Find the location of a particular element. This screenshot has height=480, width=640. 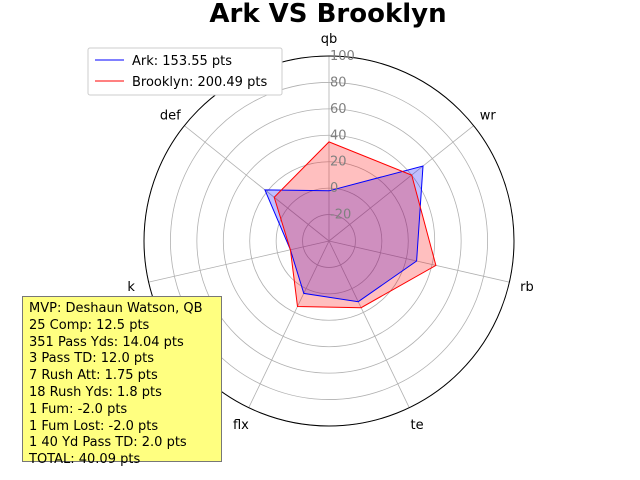

axis-label-te: te is located at coordinates (417, 425).